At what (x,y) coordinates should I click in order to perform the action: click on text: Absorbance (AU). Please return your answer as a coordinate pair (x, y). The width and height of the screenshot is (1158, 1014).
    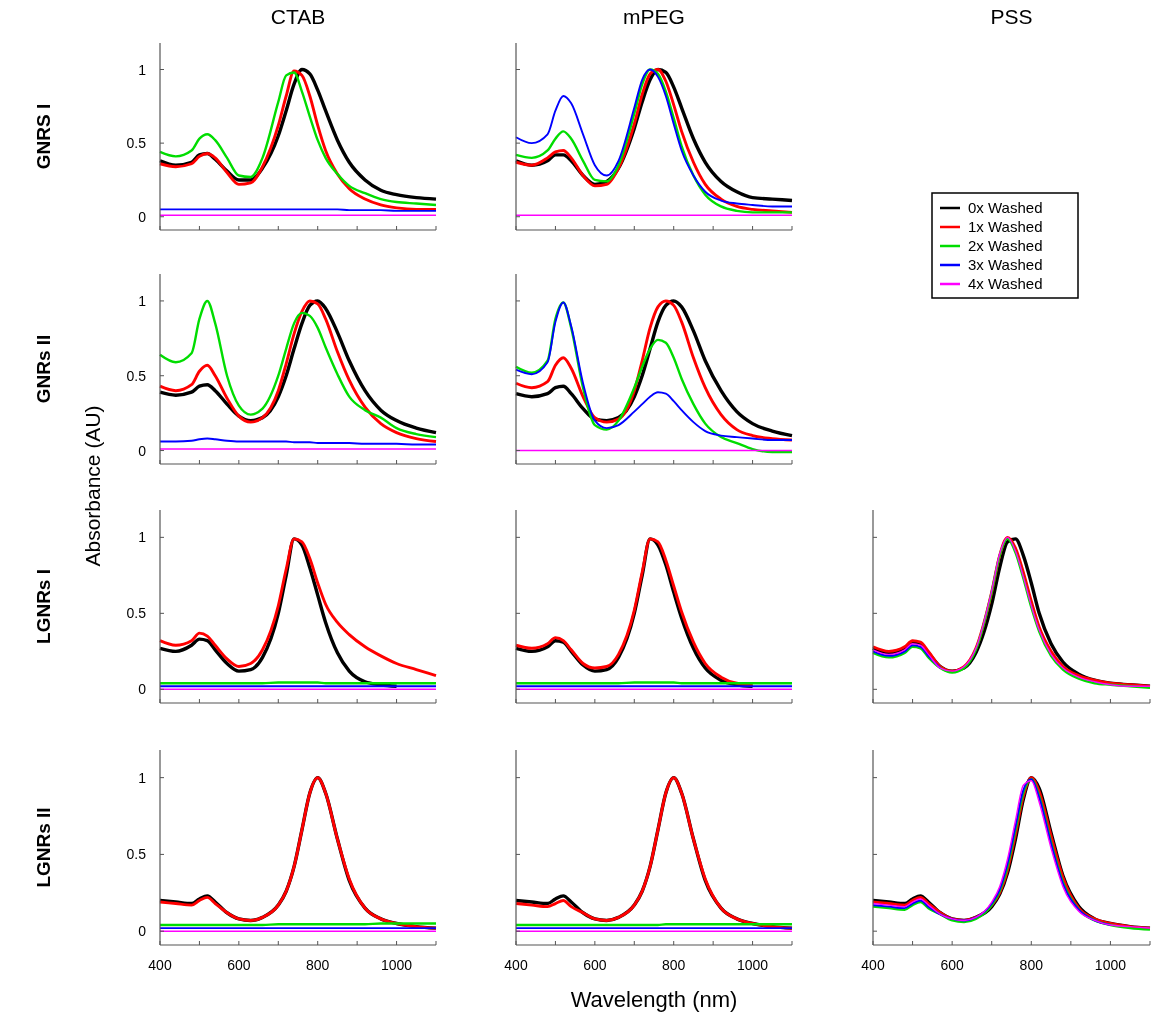
    Looking at the image, I should click on (92, 486).